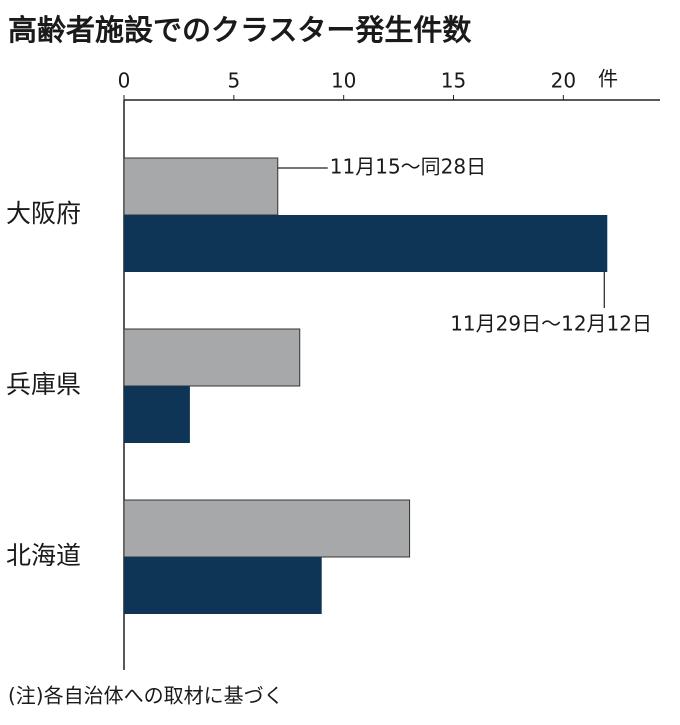 The height and width of the screenshot is (725, 680). I want to click on y-tick-label: 北海道, so click(43, 555).